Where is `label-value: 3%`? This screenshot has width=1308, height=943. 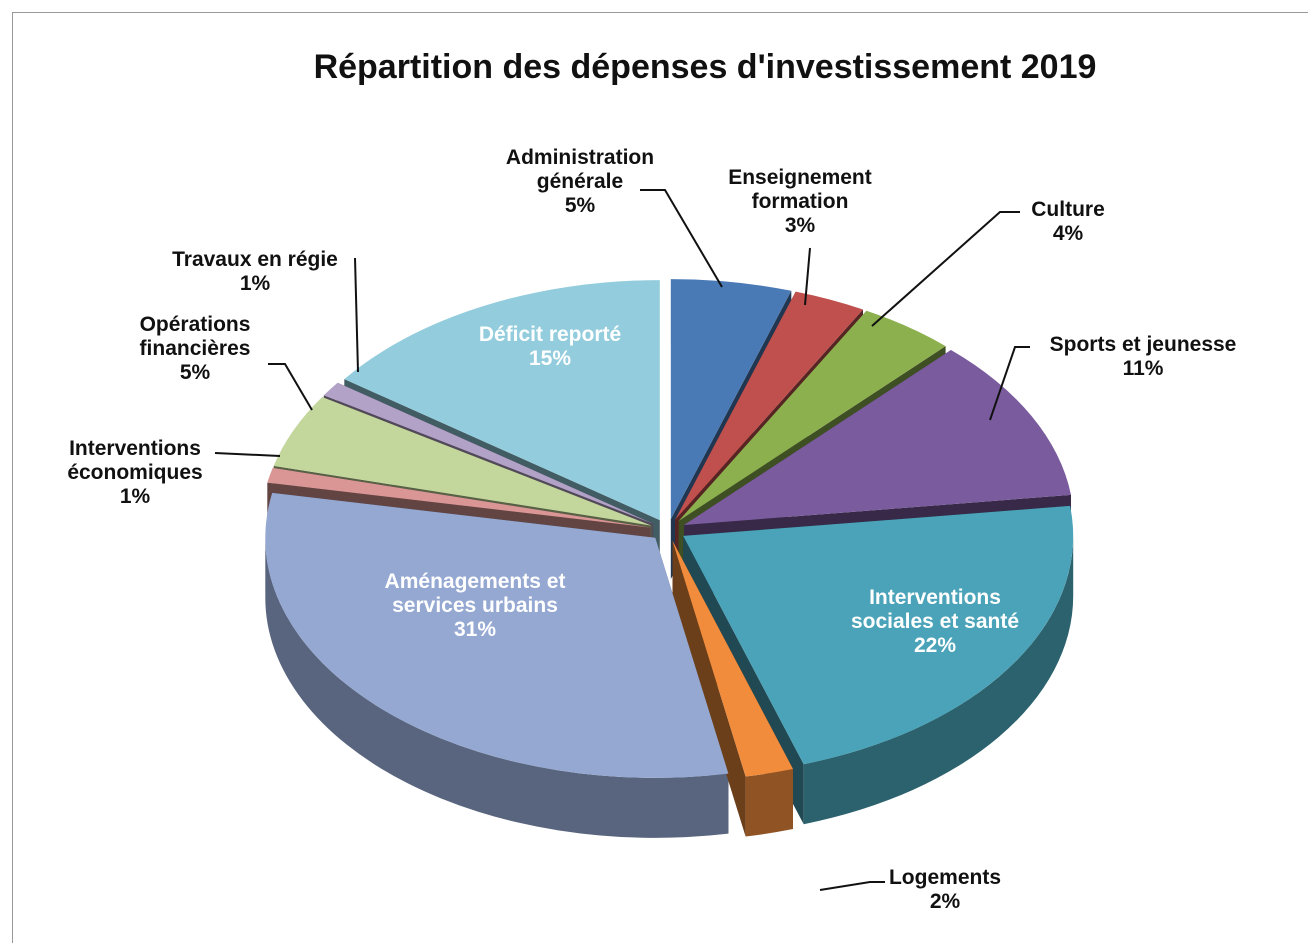
label-value: 3% is located at coordinates (800, 225).